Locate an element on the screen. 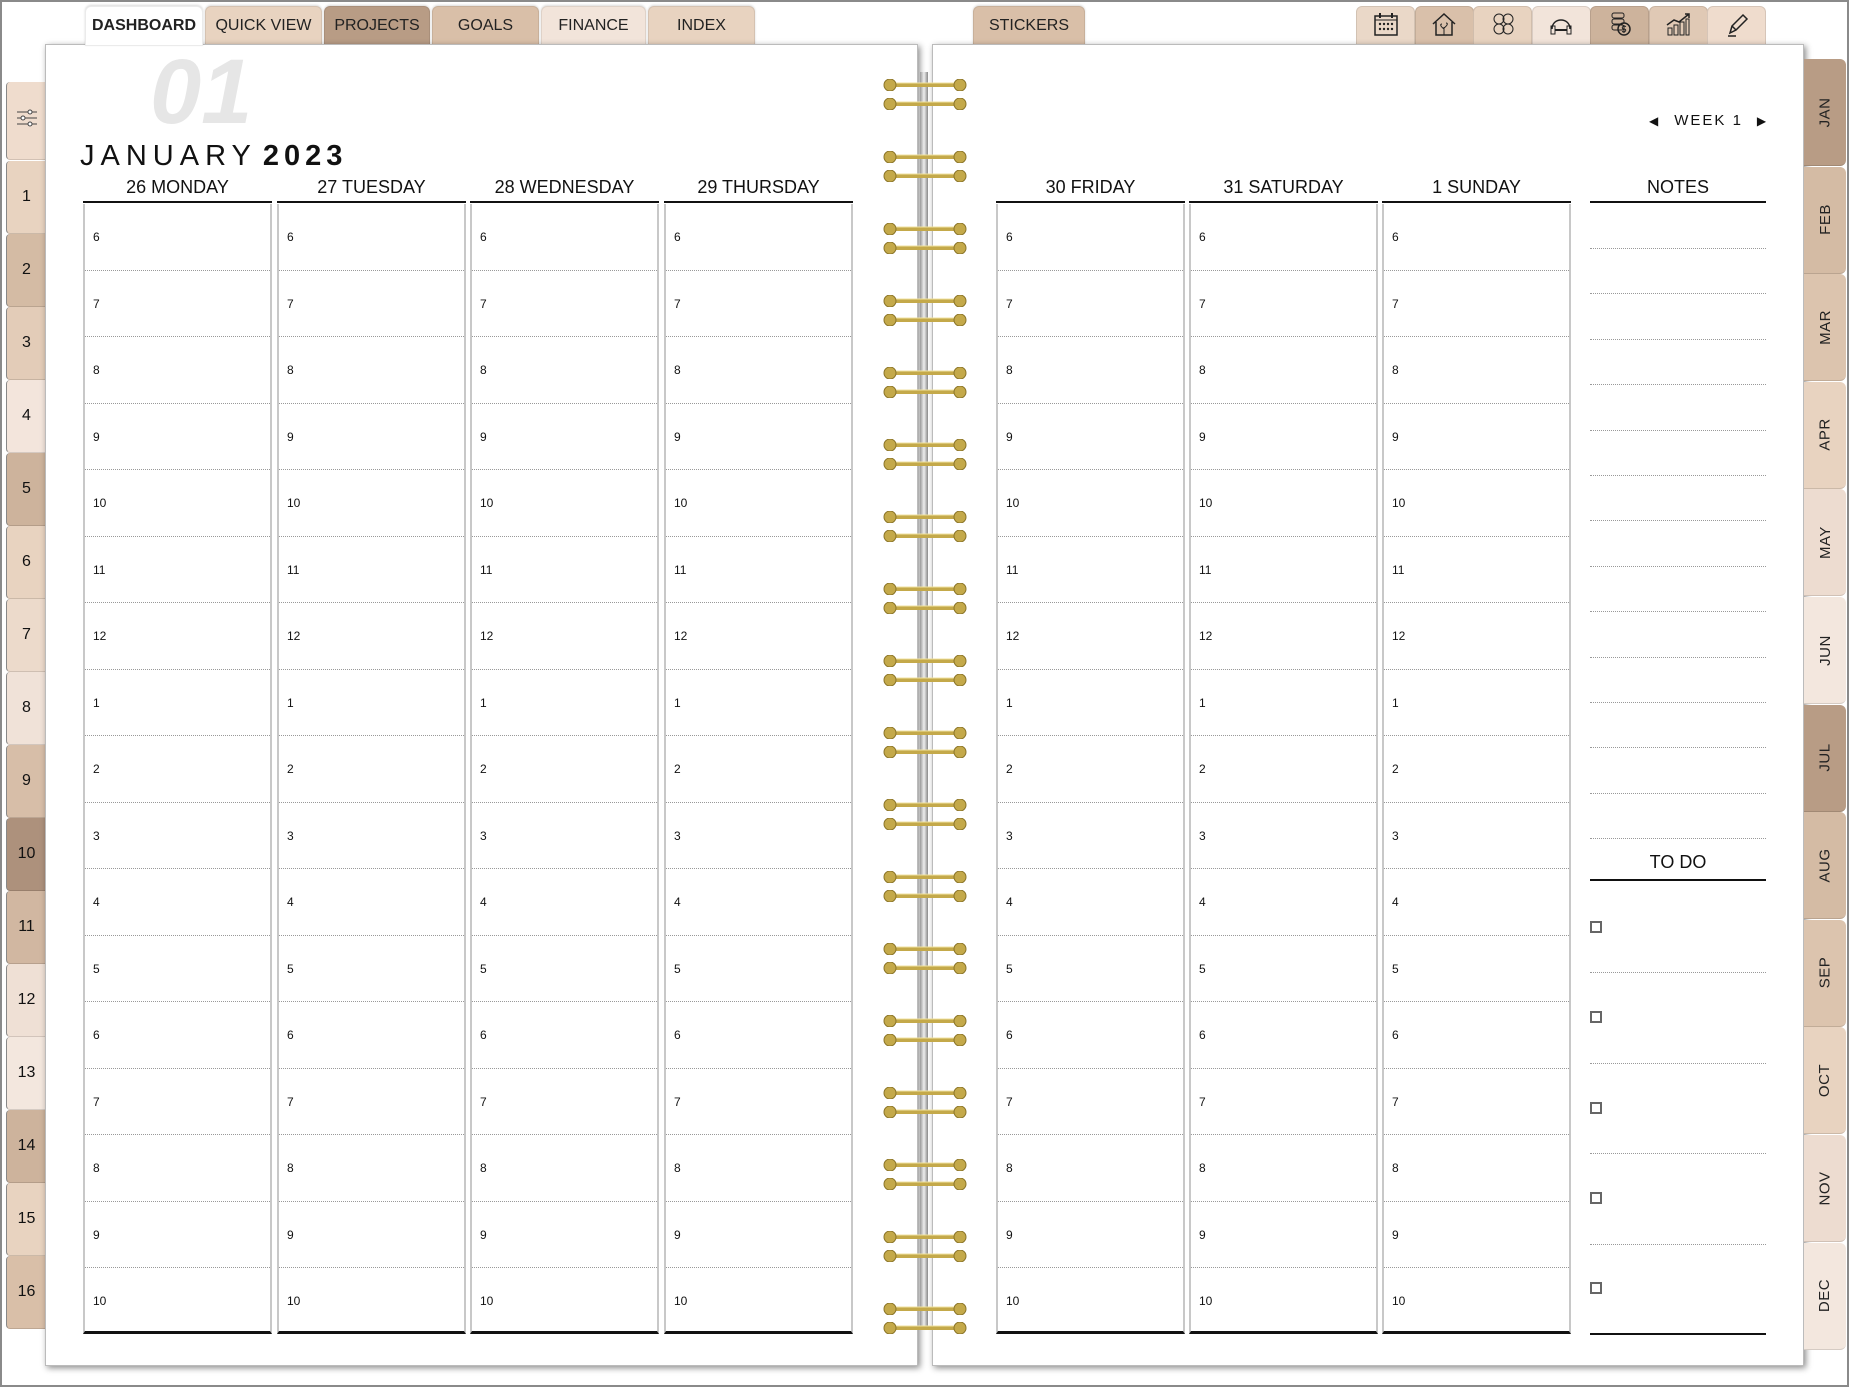 Image resolution: width=1849 pixels, height=1387 pixels. tab-settings is located at coordinates (26, 121).